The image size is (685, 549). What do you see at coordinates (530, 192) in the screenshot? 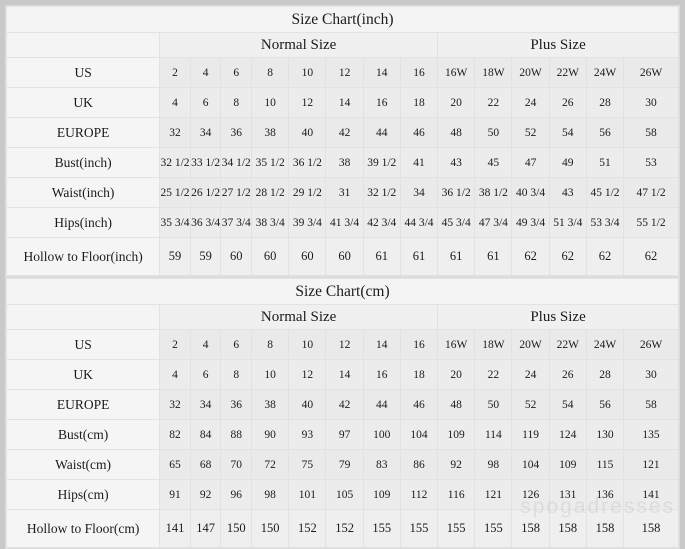
I see `table-cell: 40 3/4` at bounding box center [530, 192].